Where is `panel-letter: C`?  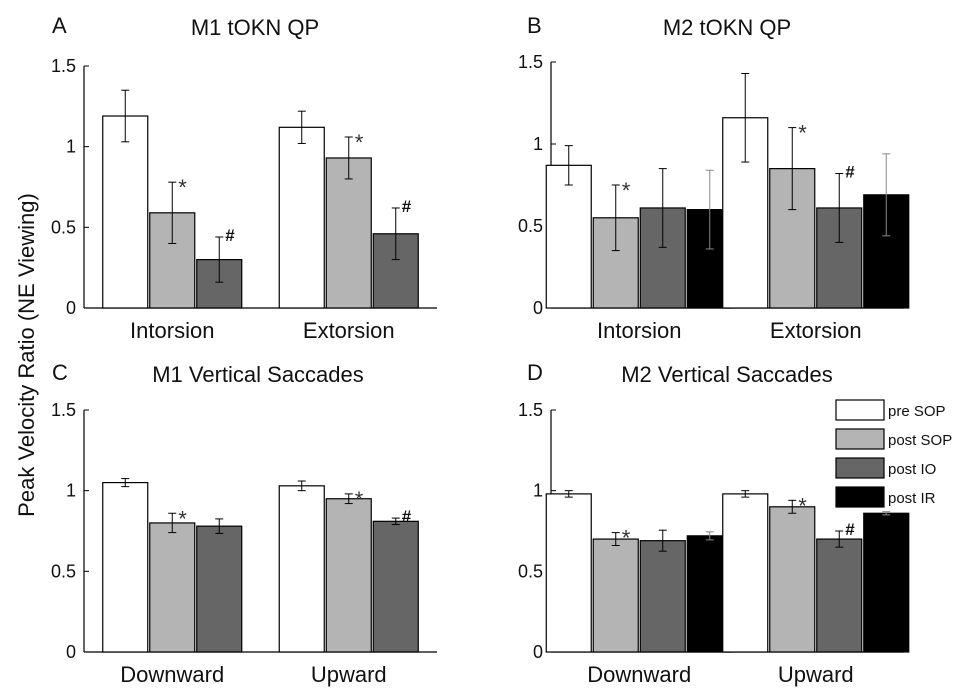 panel-letter: C is located at coordinates (60, 372).